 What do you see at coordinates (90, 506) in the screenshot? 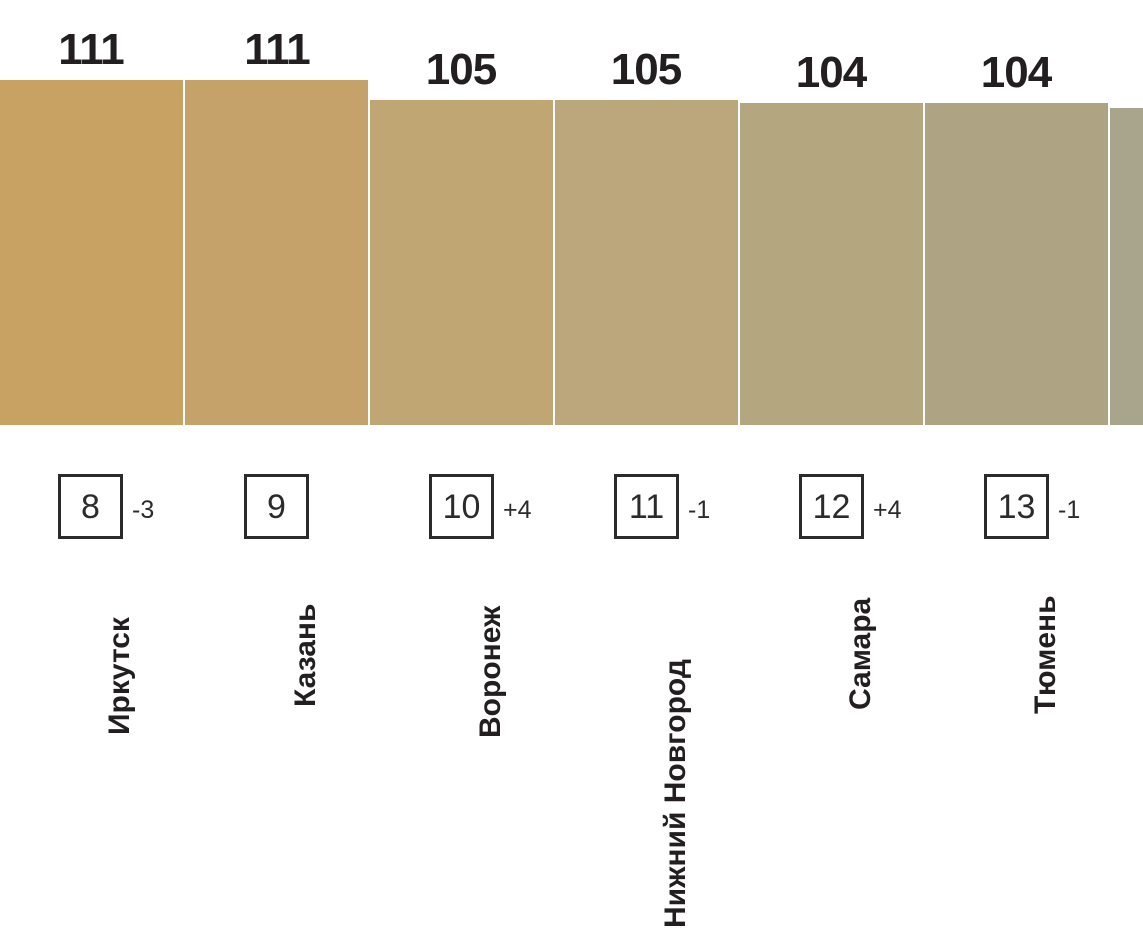
I see `rank-badge: 8` at bounding box center [90, 506].